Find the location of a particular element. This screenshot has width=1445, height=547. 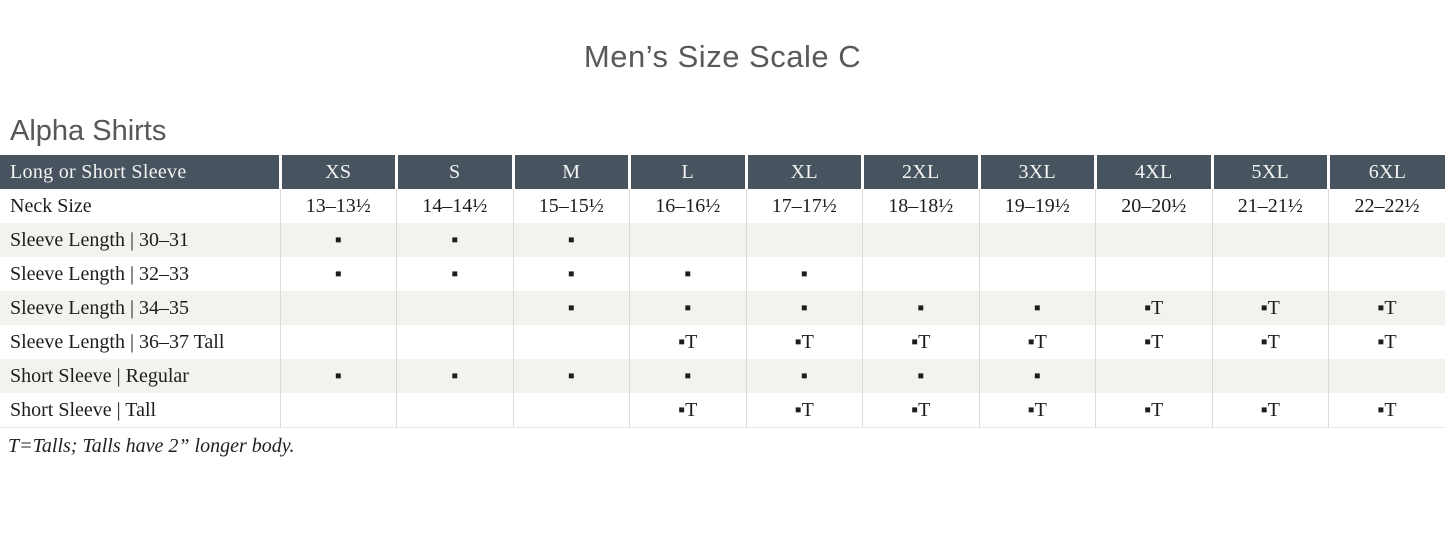

page-title: Men’s Size Scale C is located at coordinates (722, 56).